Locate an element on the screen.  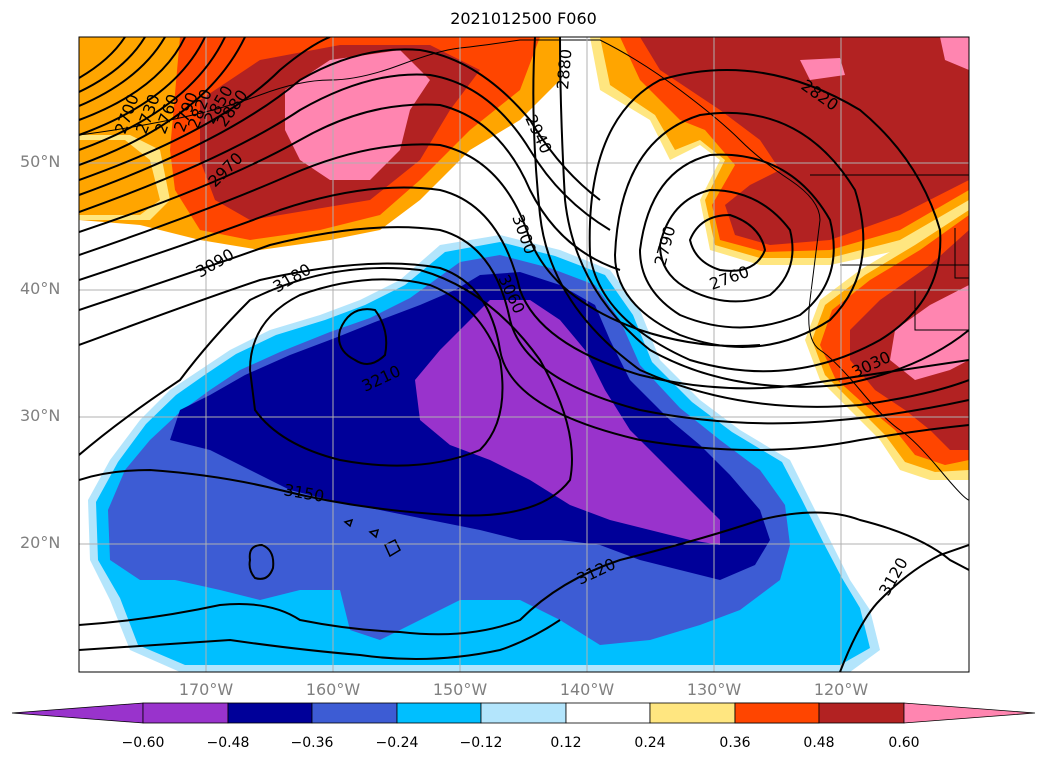
contour-2880-low is located at coordinates (765, 221).